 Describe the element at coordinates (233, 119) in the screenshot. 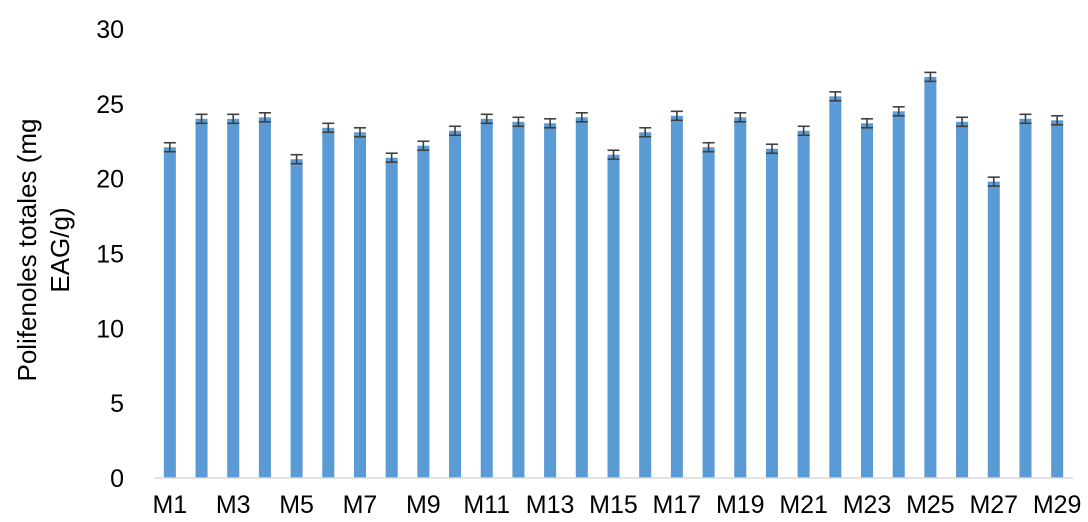

I see `error-bar-m3` at that location.